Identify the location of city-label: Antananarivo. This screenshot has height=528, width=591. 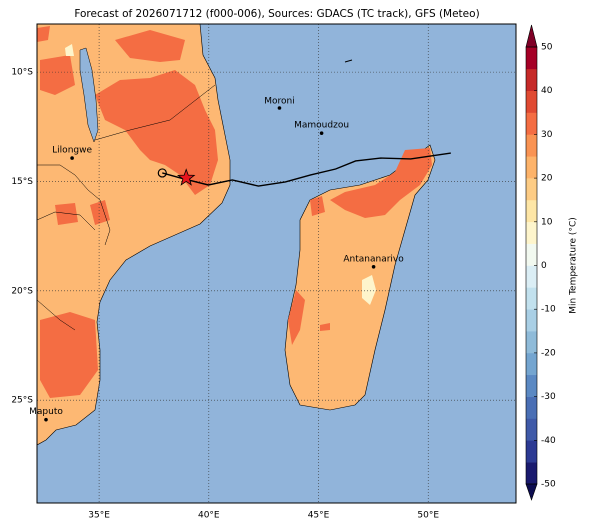
(373, 259).